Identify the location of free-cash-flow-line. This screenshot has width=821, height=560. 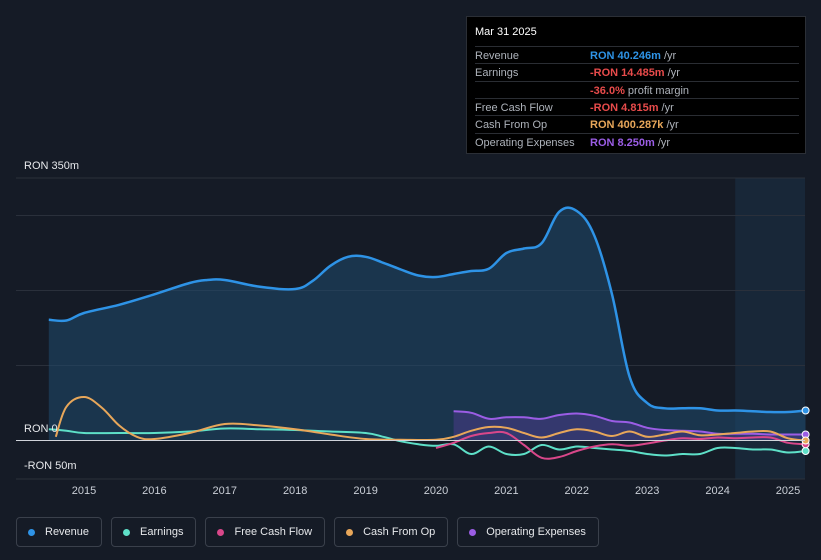
(620, 445).